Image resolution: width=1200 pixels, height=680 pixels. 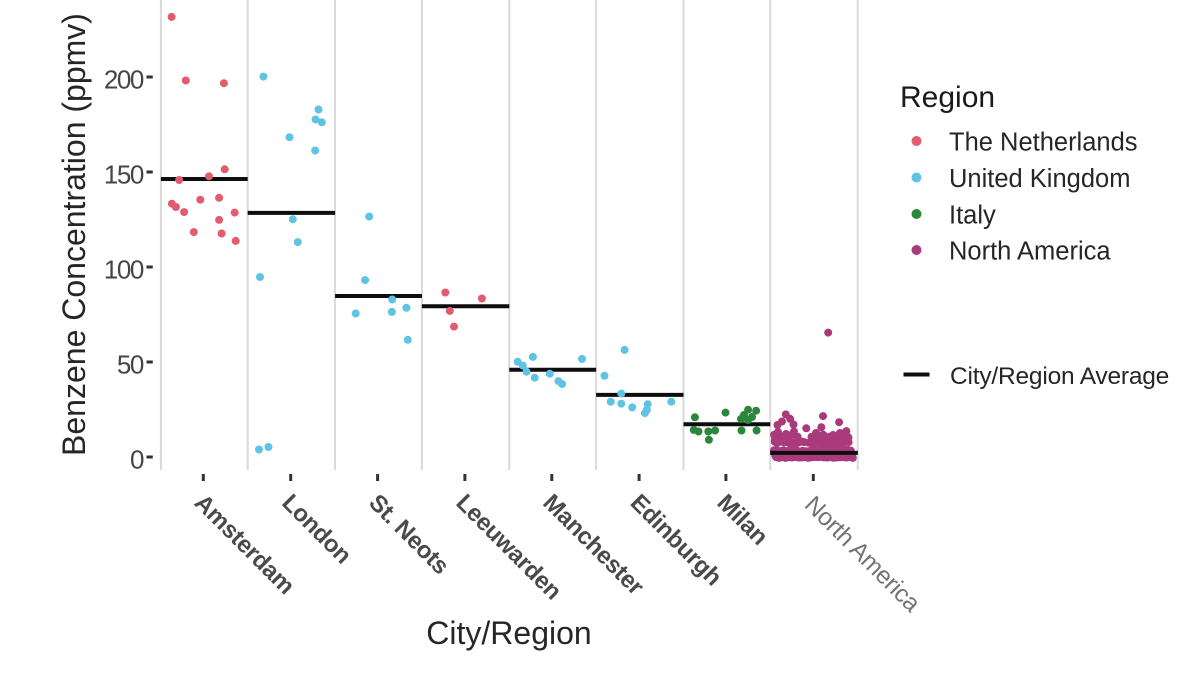 What do you see at coordinates (1039, 179) in the screenshot?
I see `svg-text: United Kingdom` at bounding box center [1039, 179].